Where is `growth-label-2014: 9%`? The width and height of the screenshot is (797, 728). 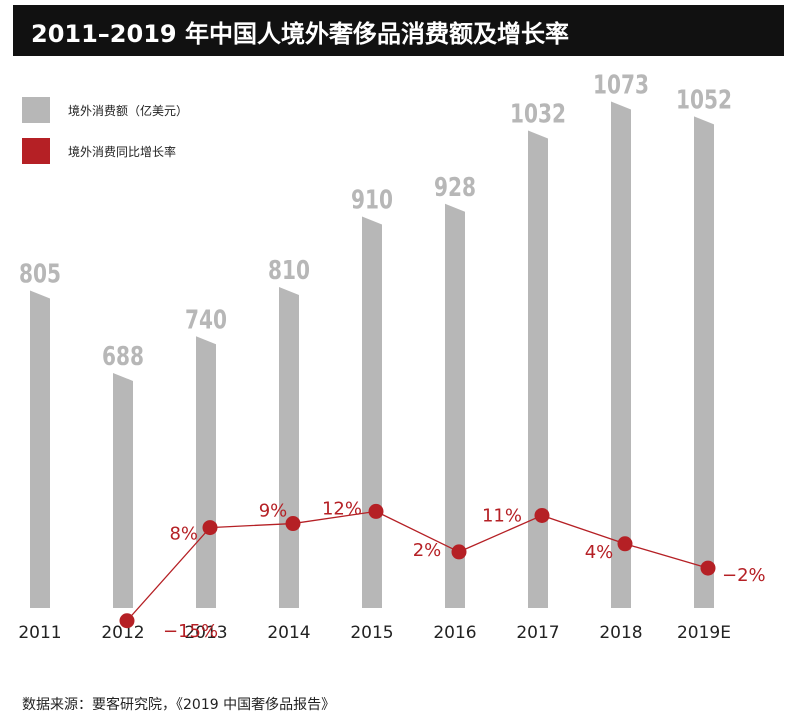
growth-label-2014: 9% is located at coordinates (273, 511).